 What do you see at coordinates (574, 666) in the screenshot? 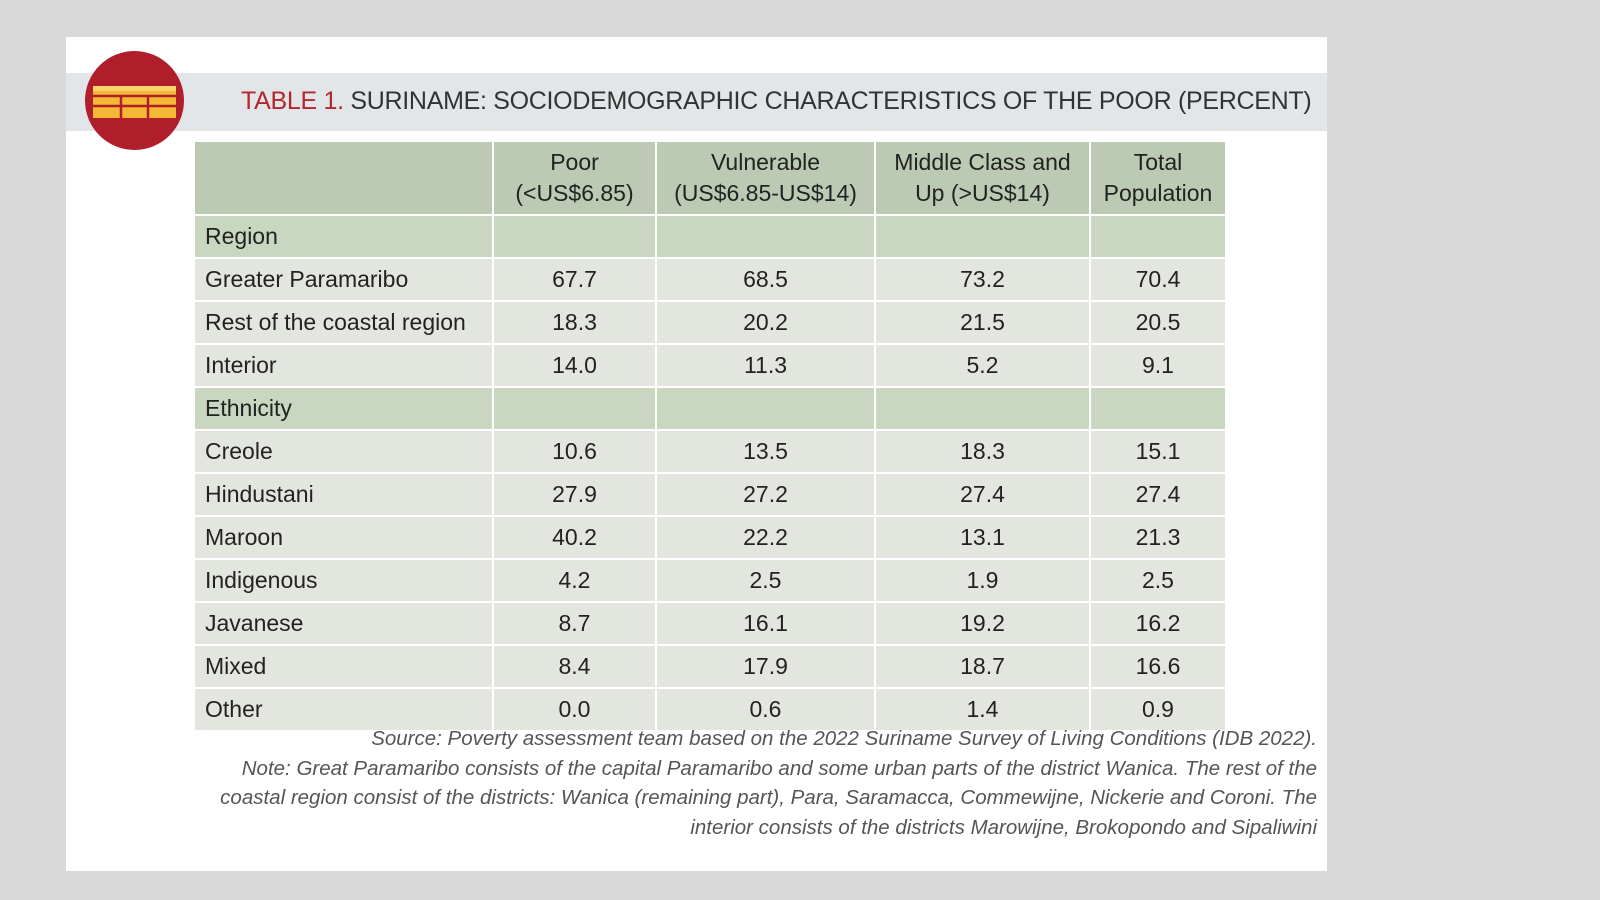
I see `value-cell: 8.4` at bounding box center [574, 666].